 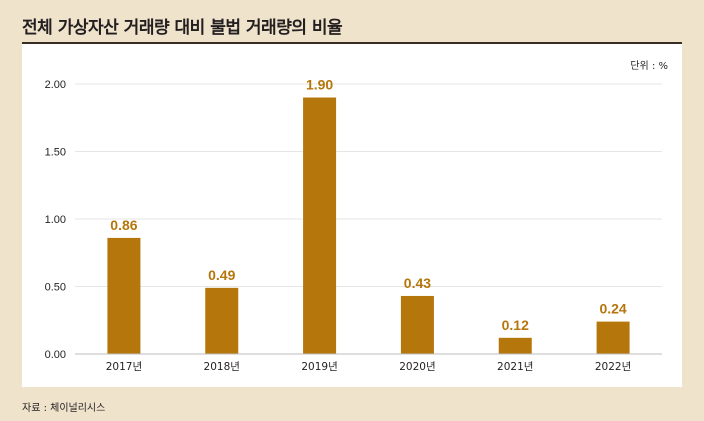 What do you see at coordinates (515, 325) in the screenshot?
I see `bar-value-label: 0.12` at bounding box center [515, 325].